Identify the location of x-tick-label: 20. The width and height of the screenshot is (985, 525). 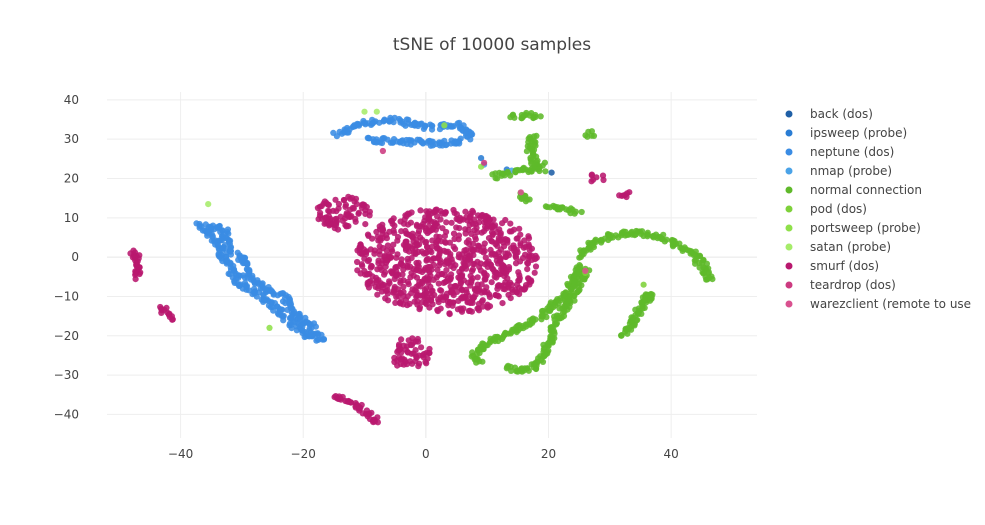
(548, 454).